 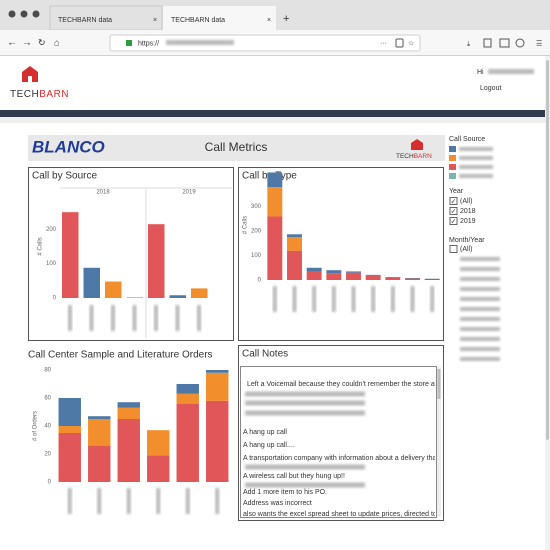 I want to click on menu: ☰, so click(x=539, y=43).